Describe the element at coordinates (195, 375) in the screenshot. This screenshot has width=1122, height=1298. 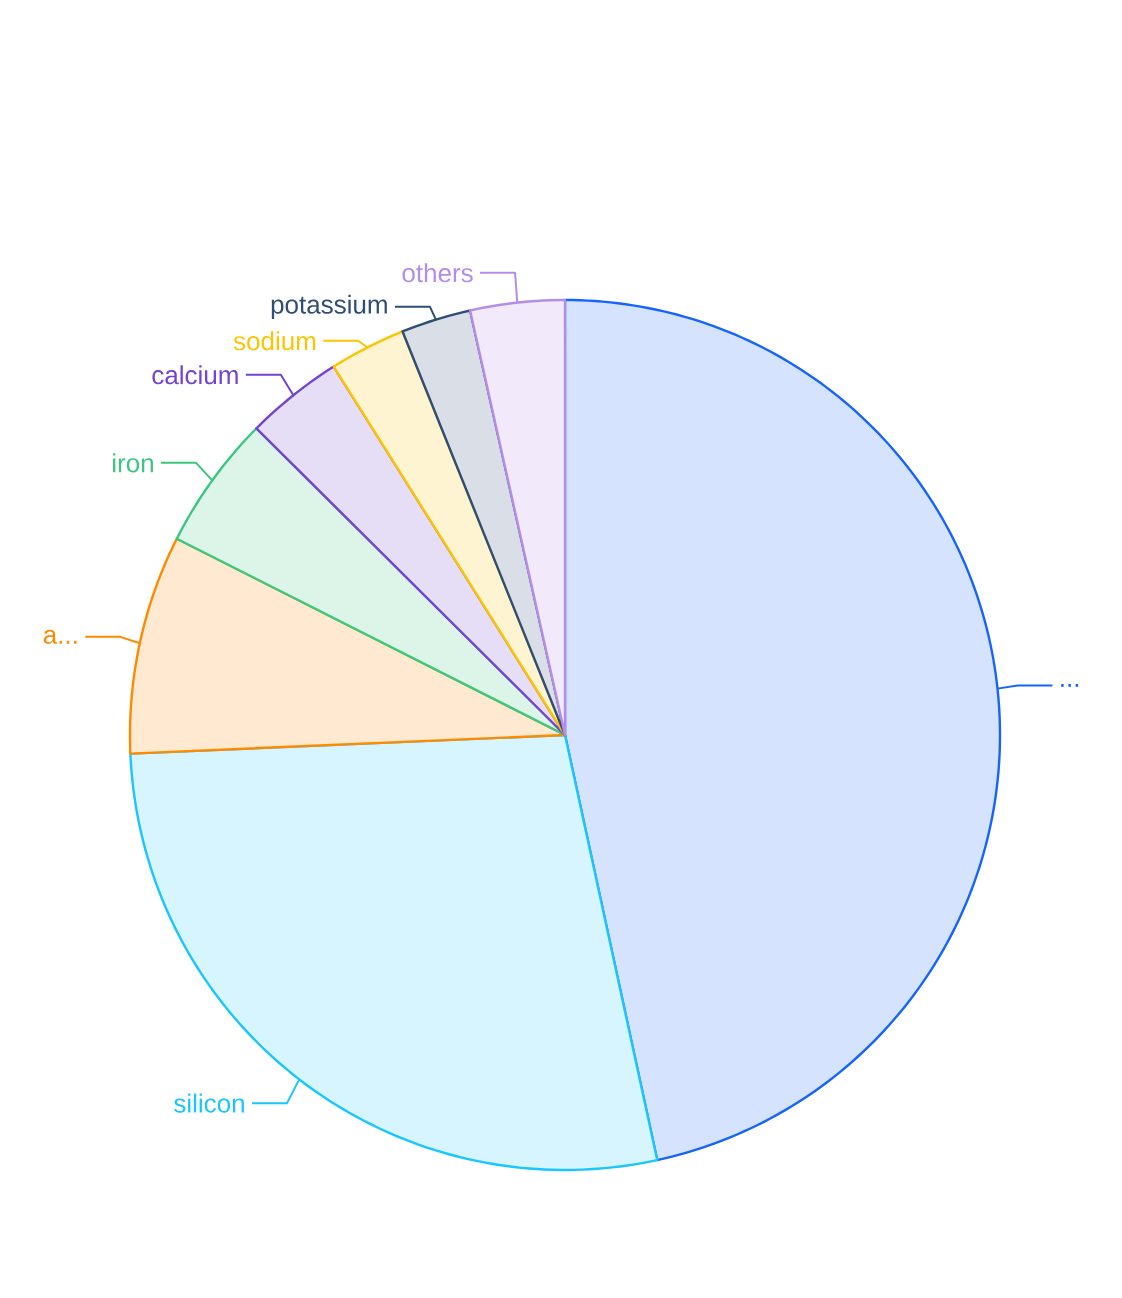
I see `slice-label: calcium` at that location.